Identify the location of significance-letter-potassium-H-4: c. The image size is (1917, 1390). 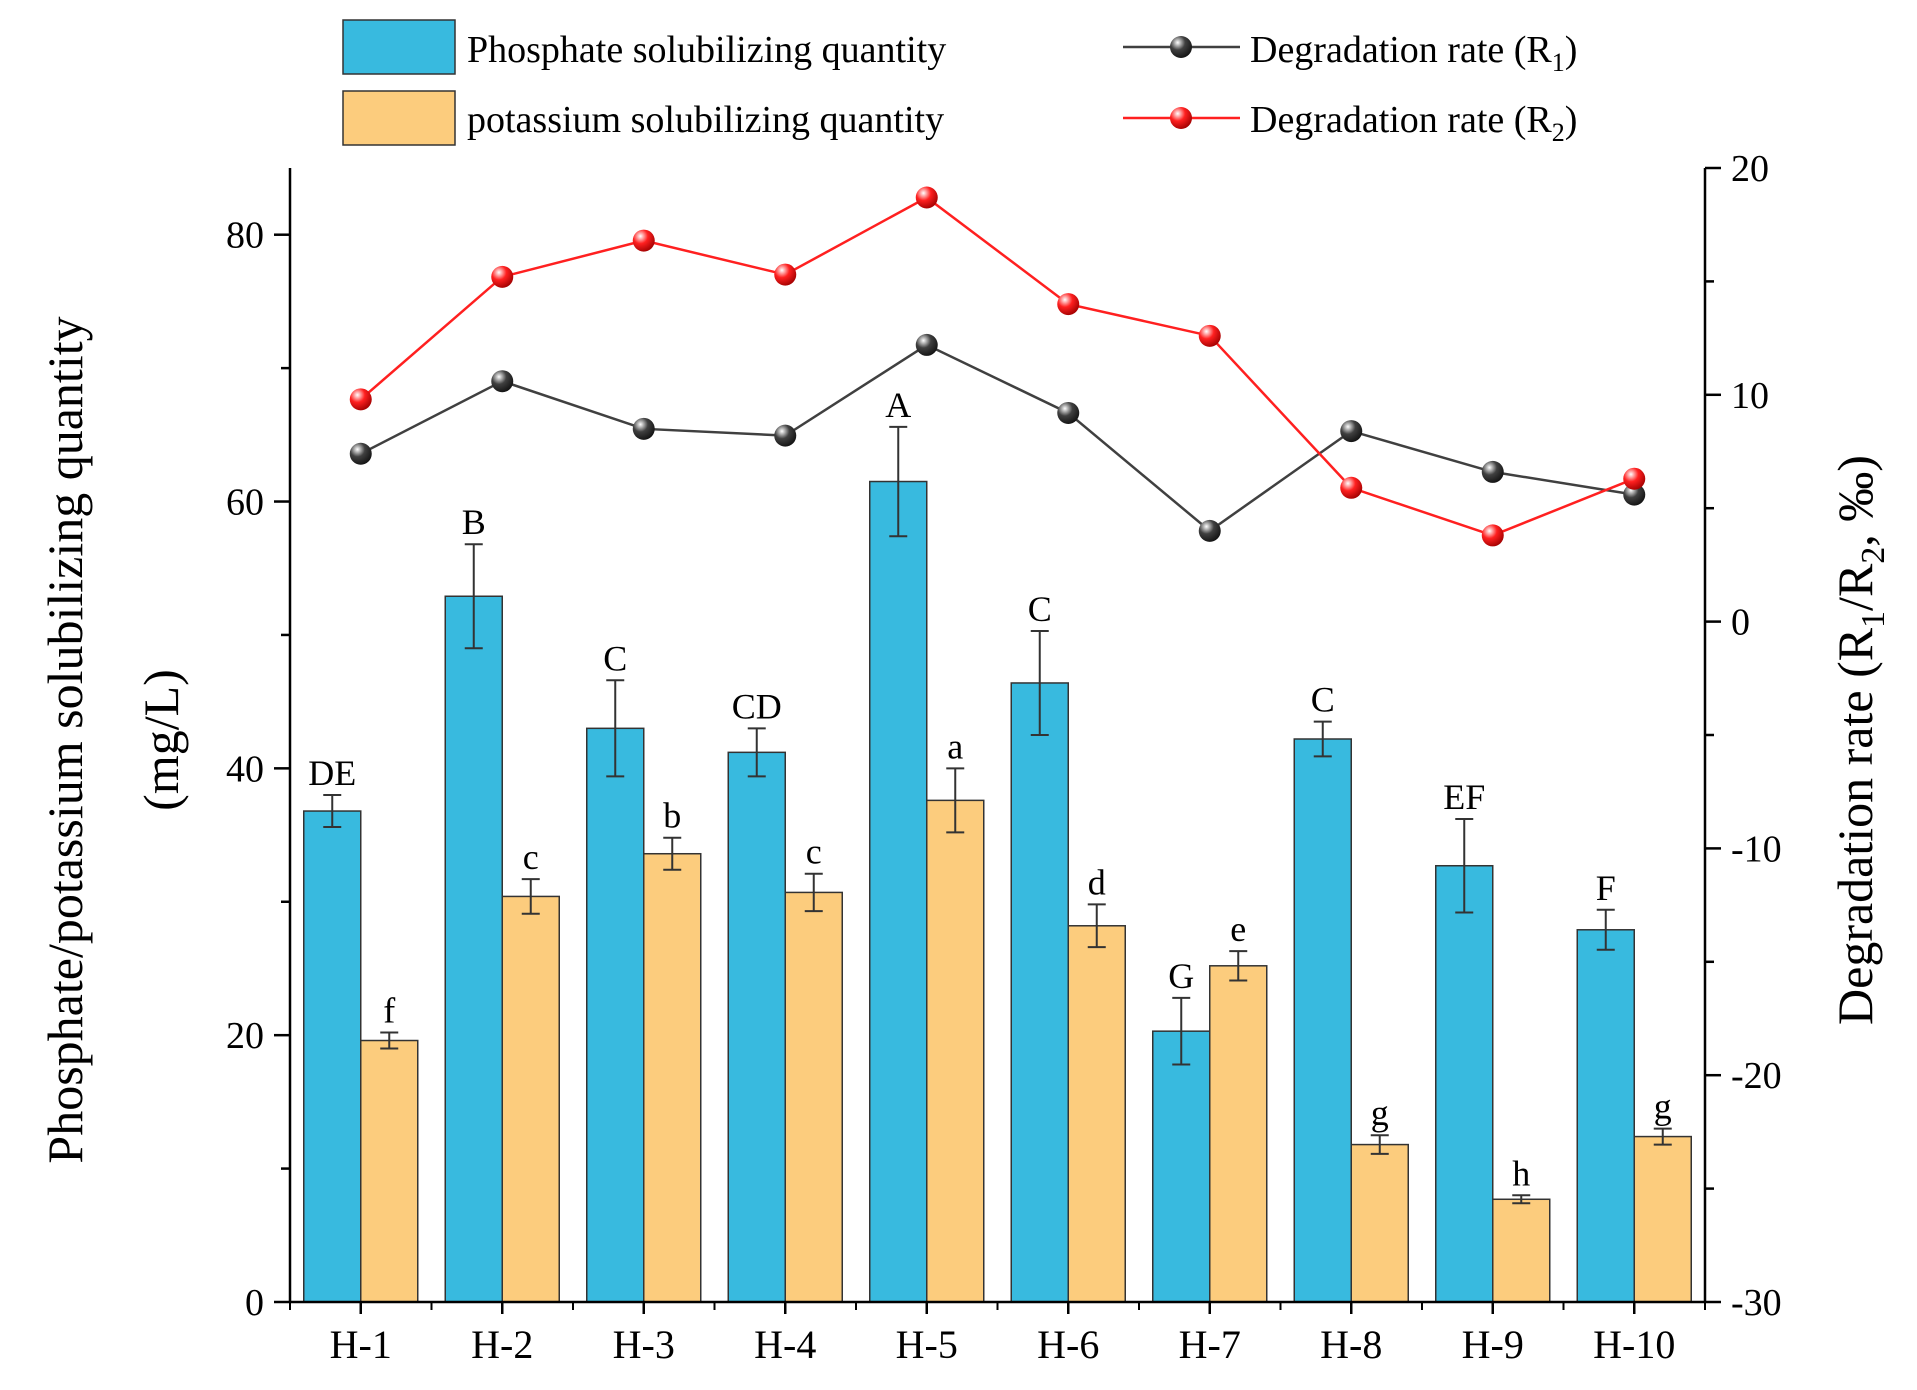
(814, 852).